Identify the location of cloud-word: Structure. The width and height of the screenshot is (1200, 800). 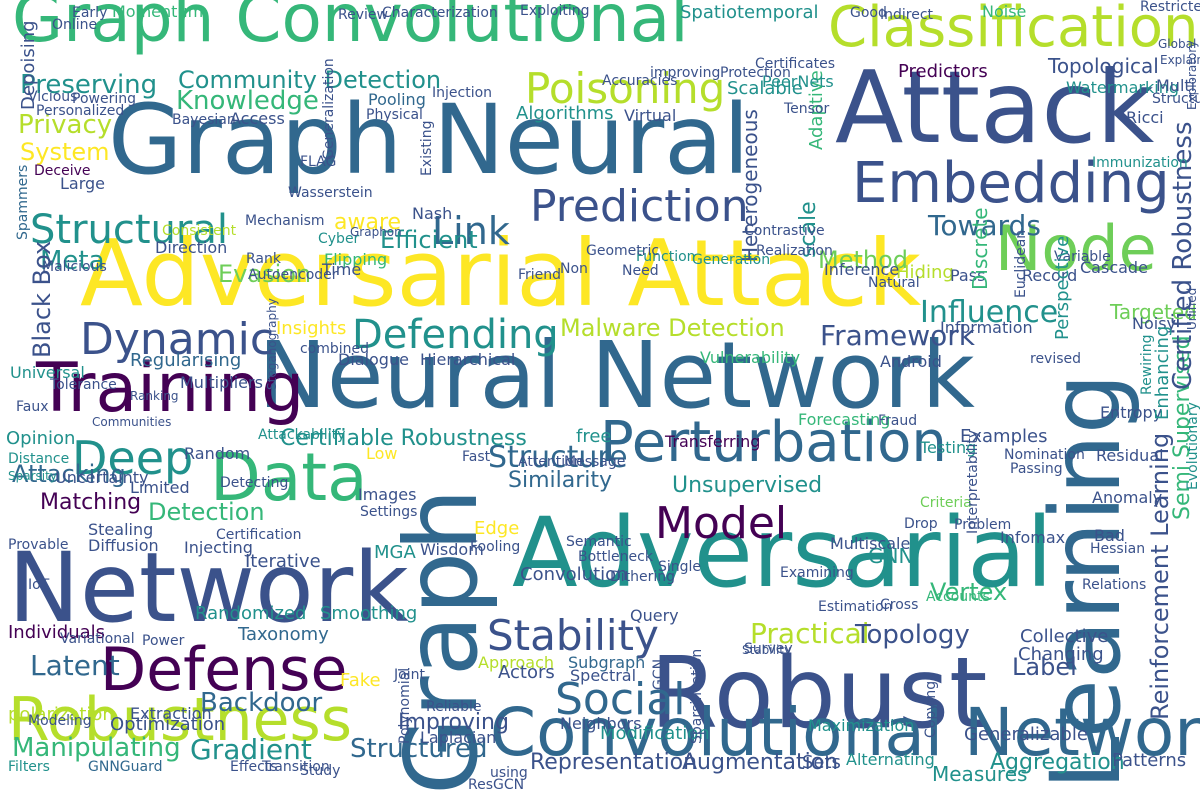
(558, 457).